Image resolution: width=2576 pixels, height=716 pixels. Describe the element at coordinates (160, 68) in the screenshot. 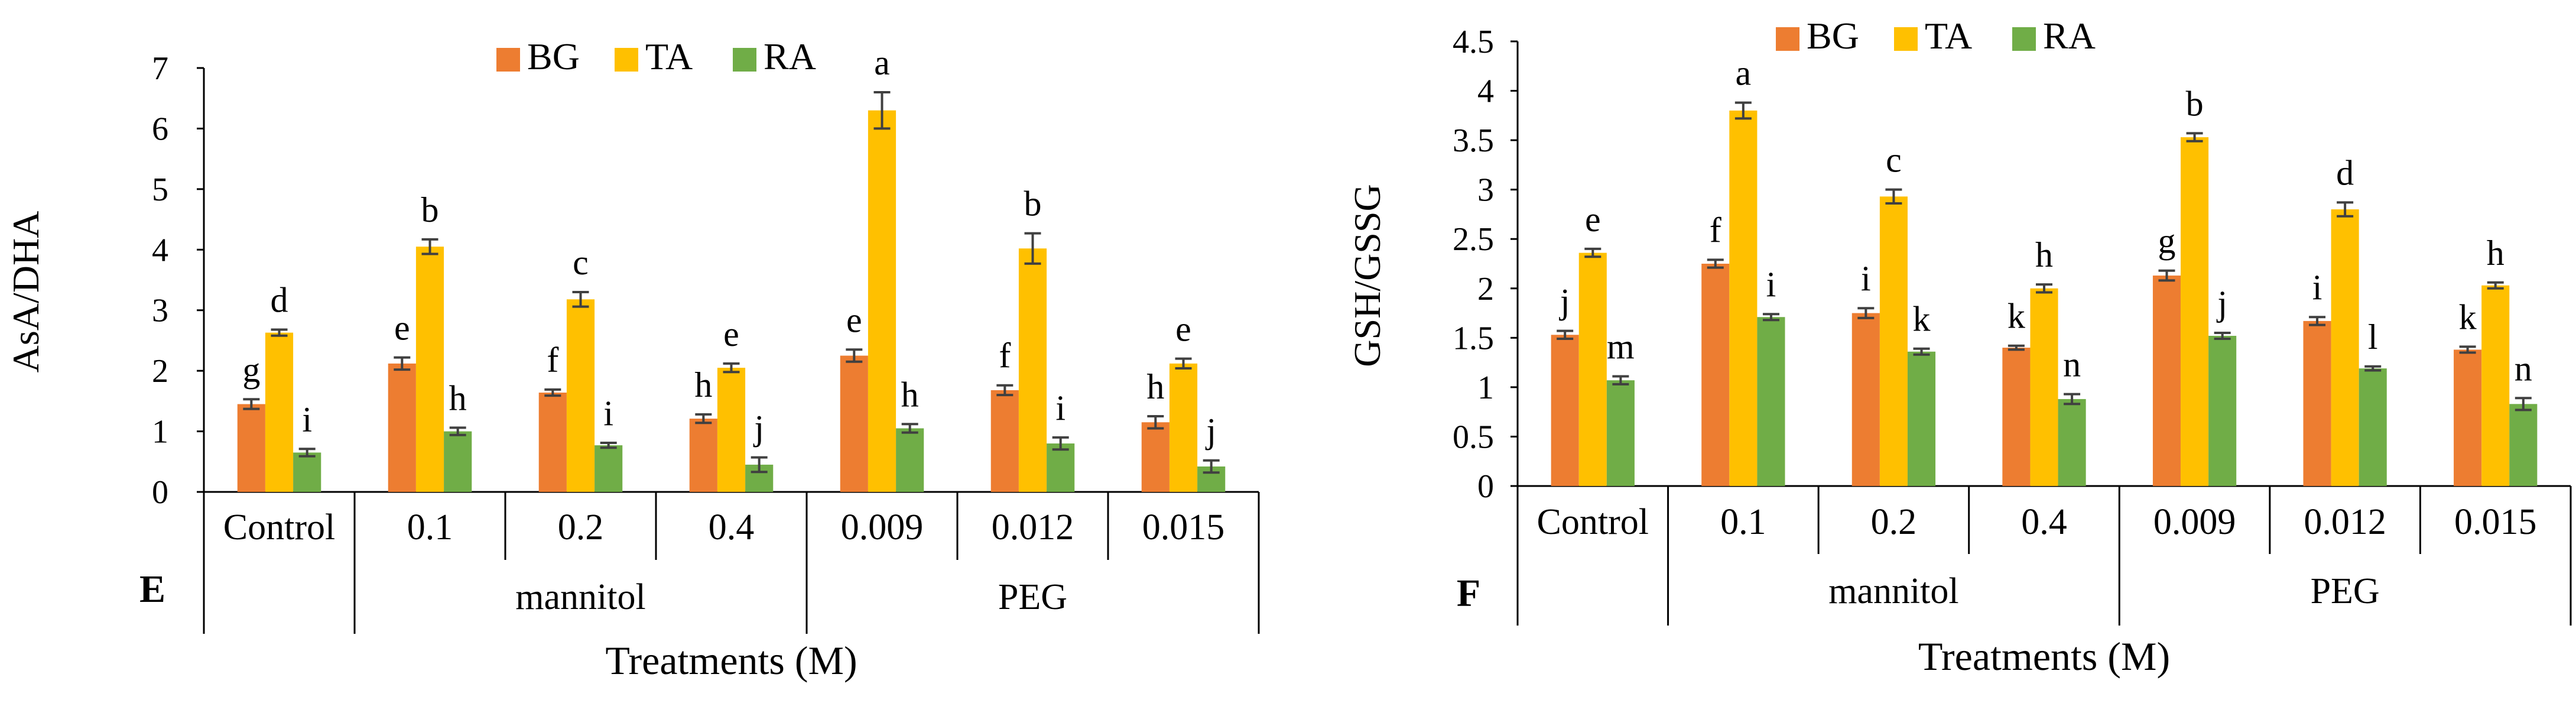

I see `y-tick-label: 7` at that location.